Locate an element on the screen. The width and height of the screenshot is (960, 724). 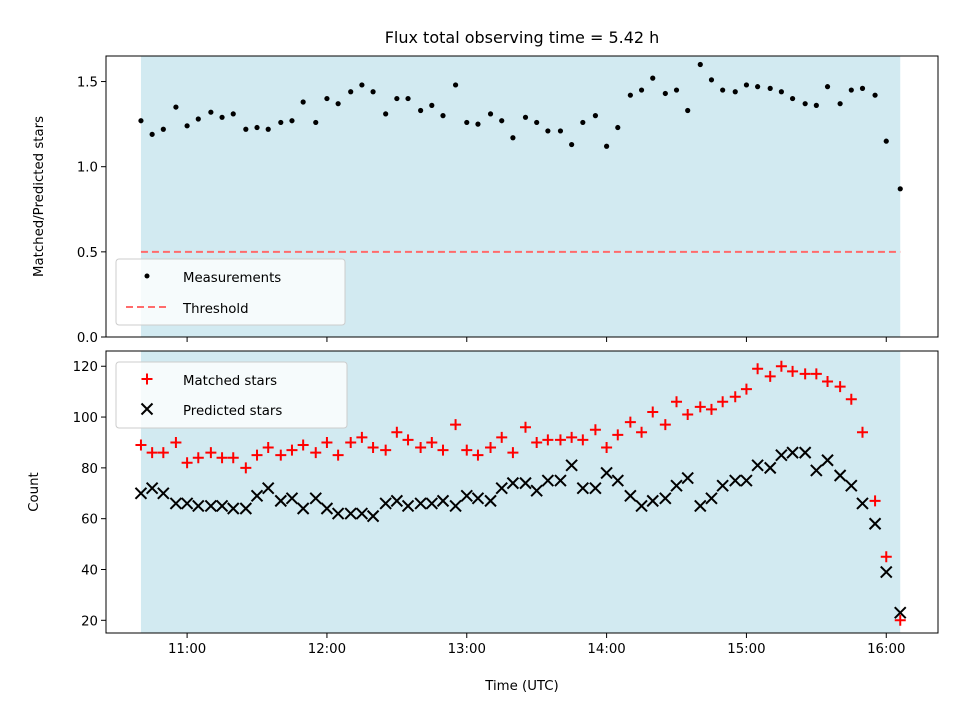
y-tick-label: 0.0 is located at coordinates (87, 338).